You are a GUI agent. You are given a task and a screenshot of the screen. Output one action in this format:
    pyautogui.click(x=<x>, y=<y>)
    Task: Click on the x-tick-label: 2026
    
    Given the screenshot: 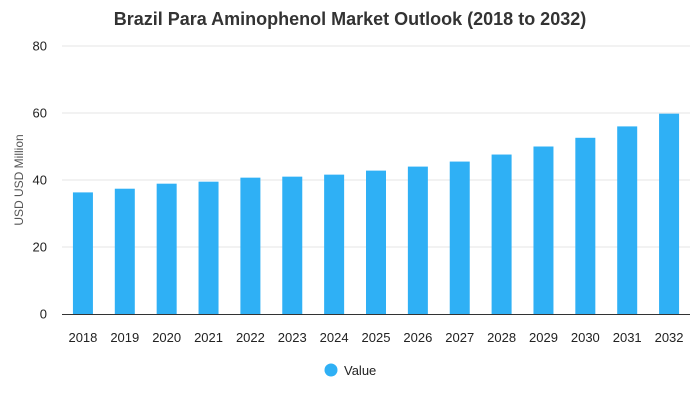 What is the action you would take?
    pyautogui.click(x=417, y=337)
    